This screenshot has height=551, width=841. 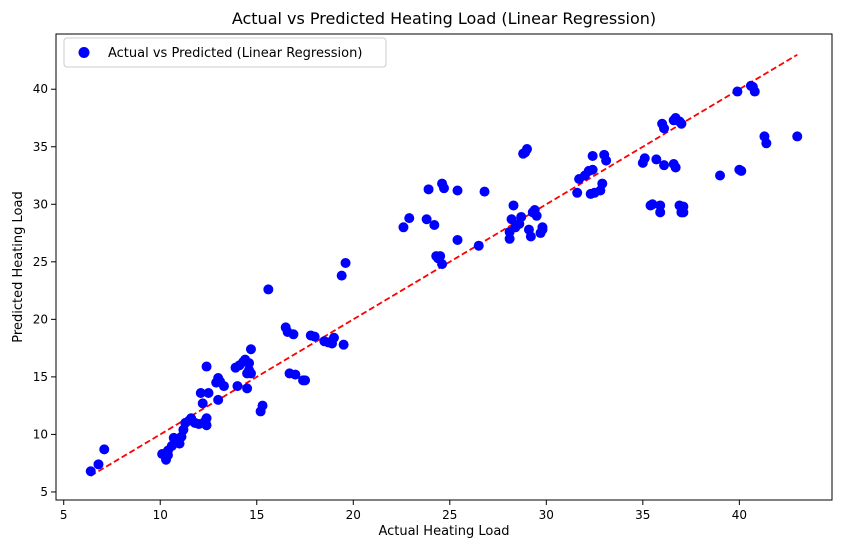 What do you see at coordinates (353, 515) in the screenshot?
I see `x-tick-label: 20` at bounding box center [353, 515].